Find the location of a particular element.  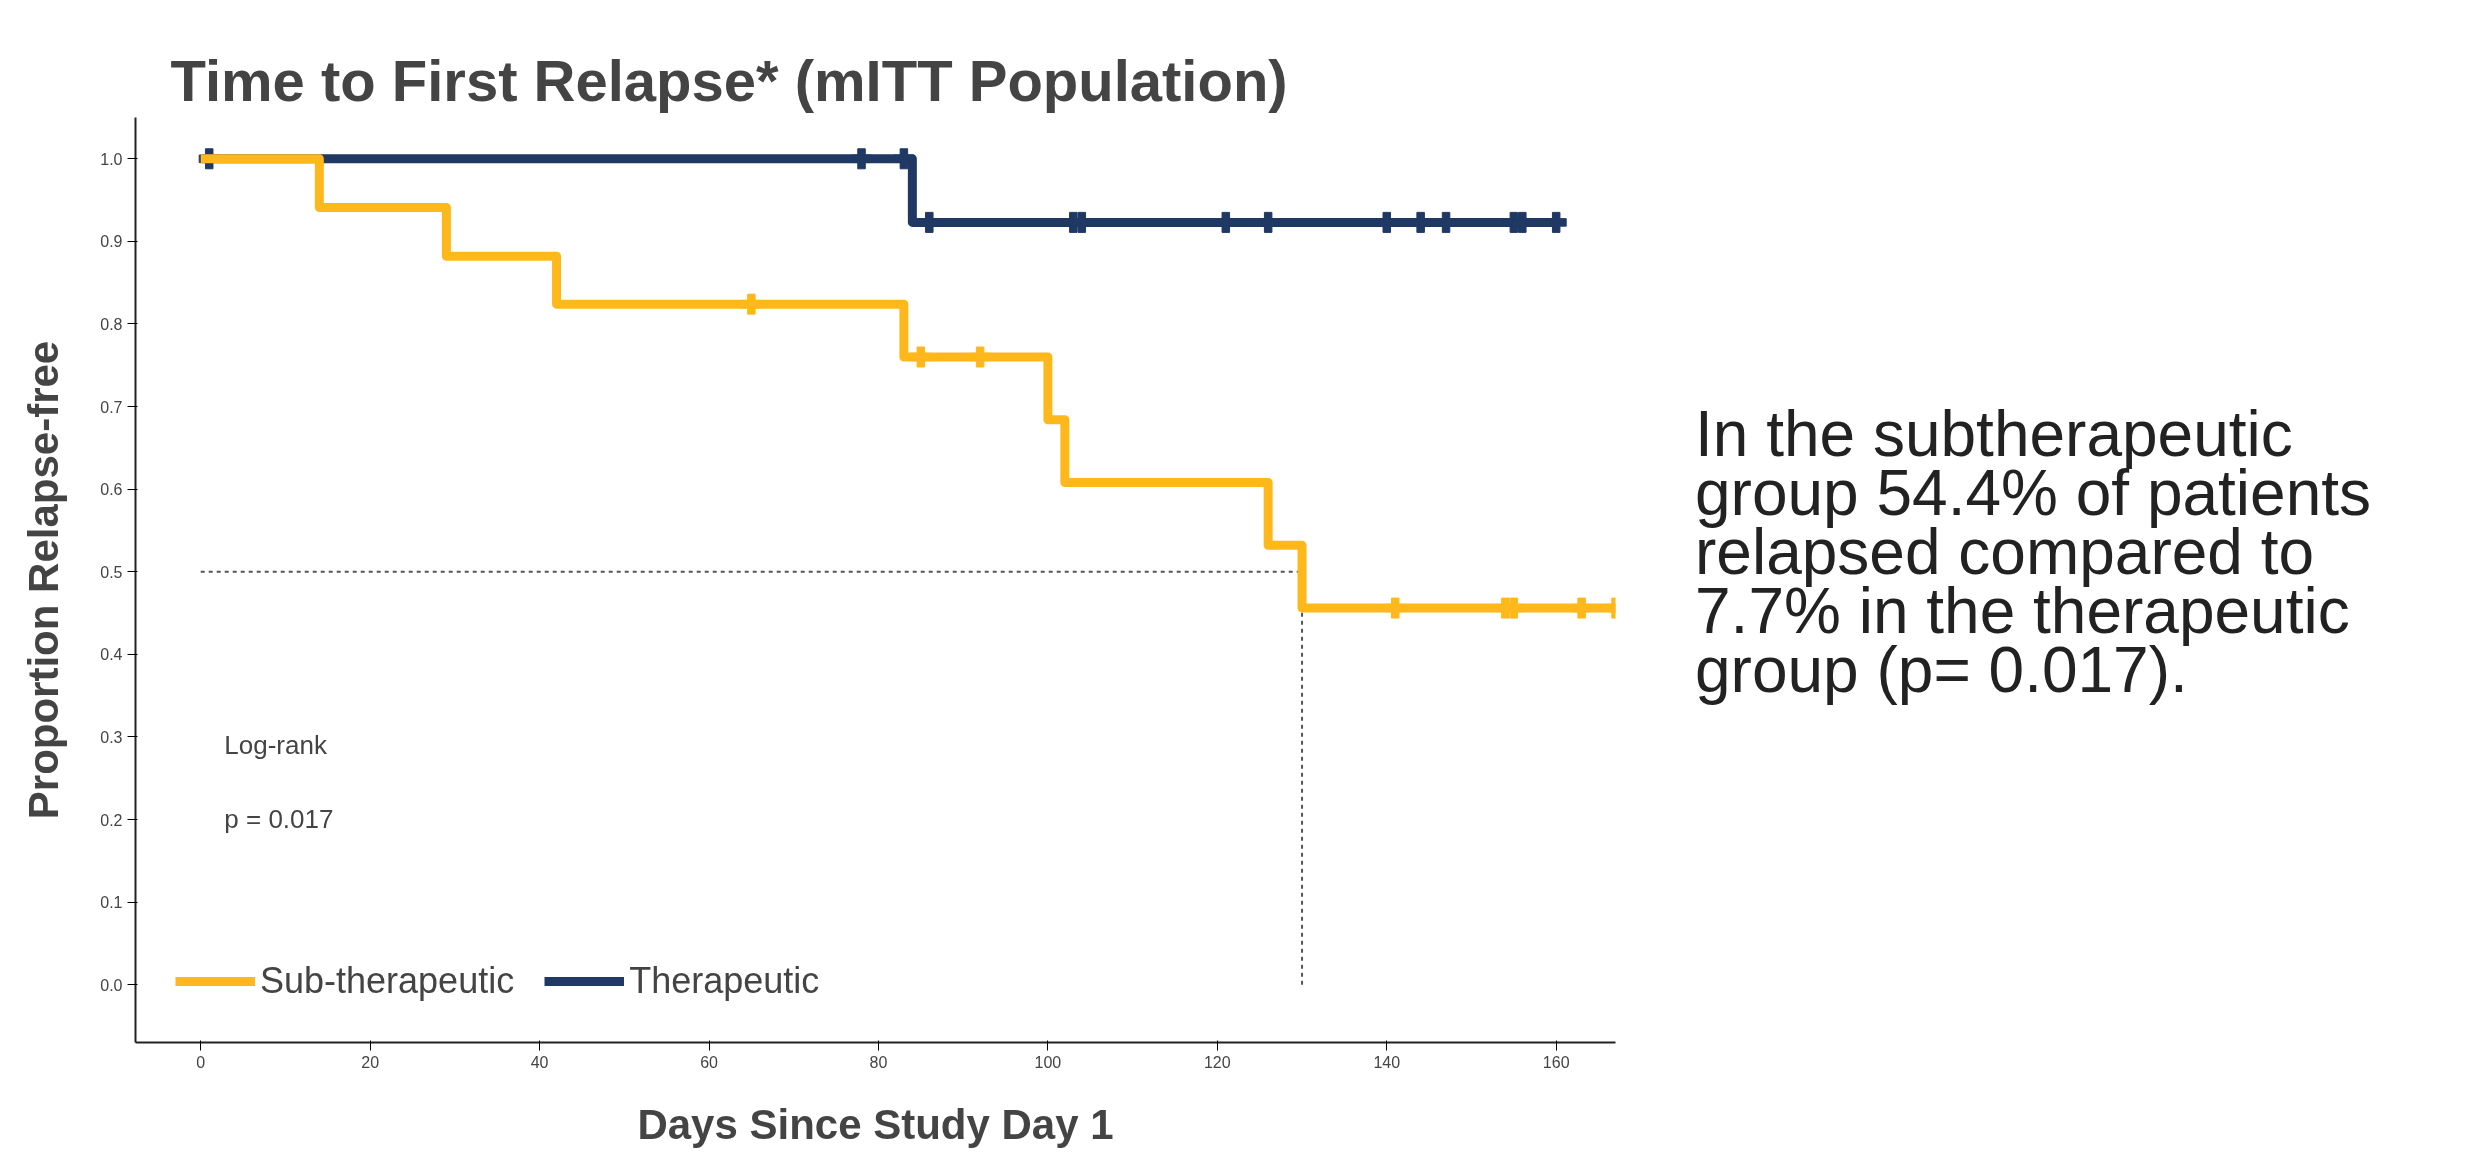

x-tick-label: 0 is located at coordinates (201, 1062).